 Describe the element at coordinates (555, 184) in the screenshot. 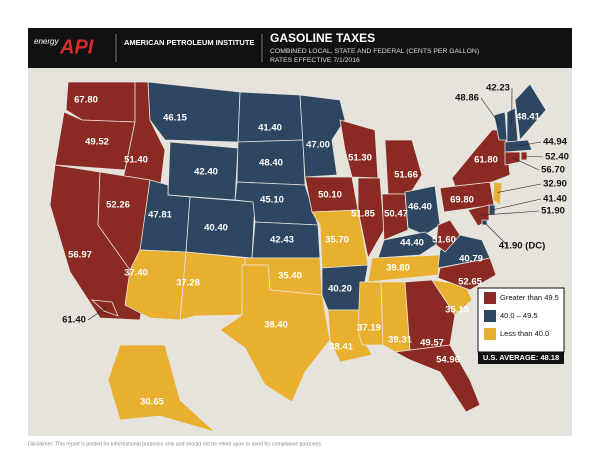

I see `state-value: 32.90` at that location.